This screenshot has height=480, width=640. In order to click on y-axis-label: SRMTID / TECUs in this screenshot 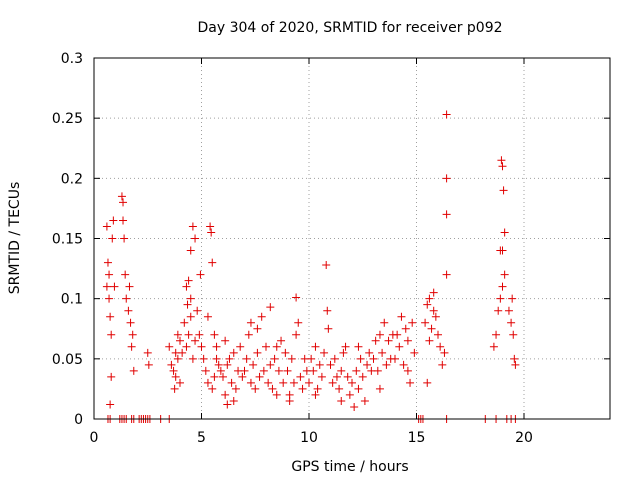, I will do `click(15, 238)`.